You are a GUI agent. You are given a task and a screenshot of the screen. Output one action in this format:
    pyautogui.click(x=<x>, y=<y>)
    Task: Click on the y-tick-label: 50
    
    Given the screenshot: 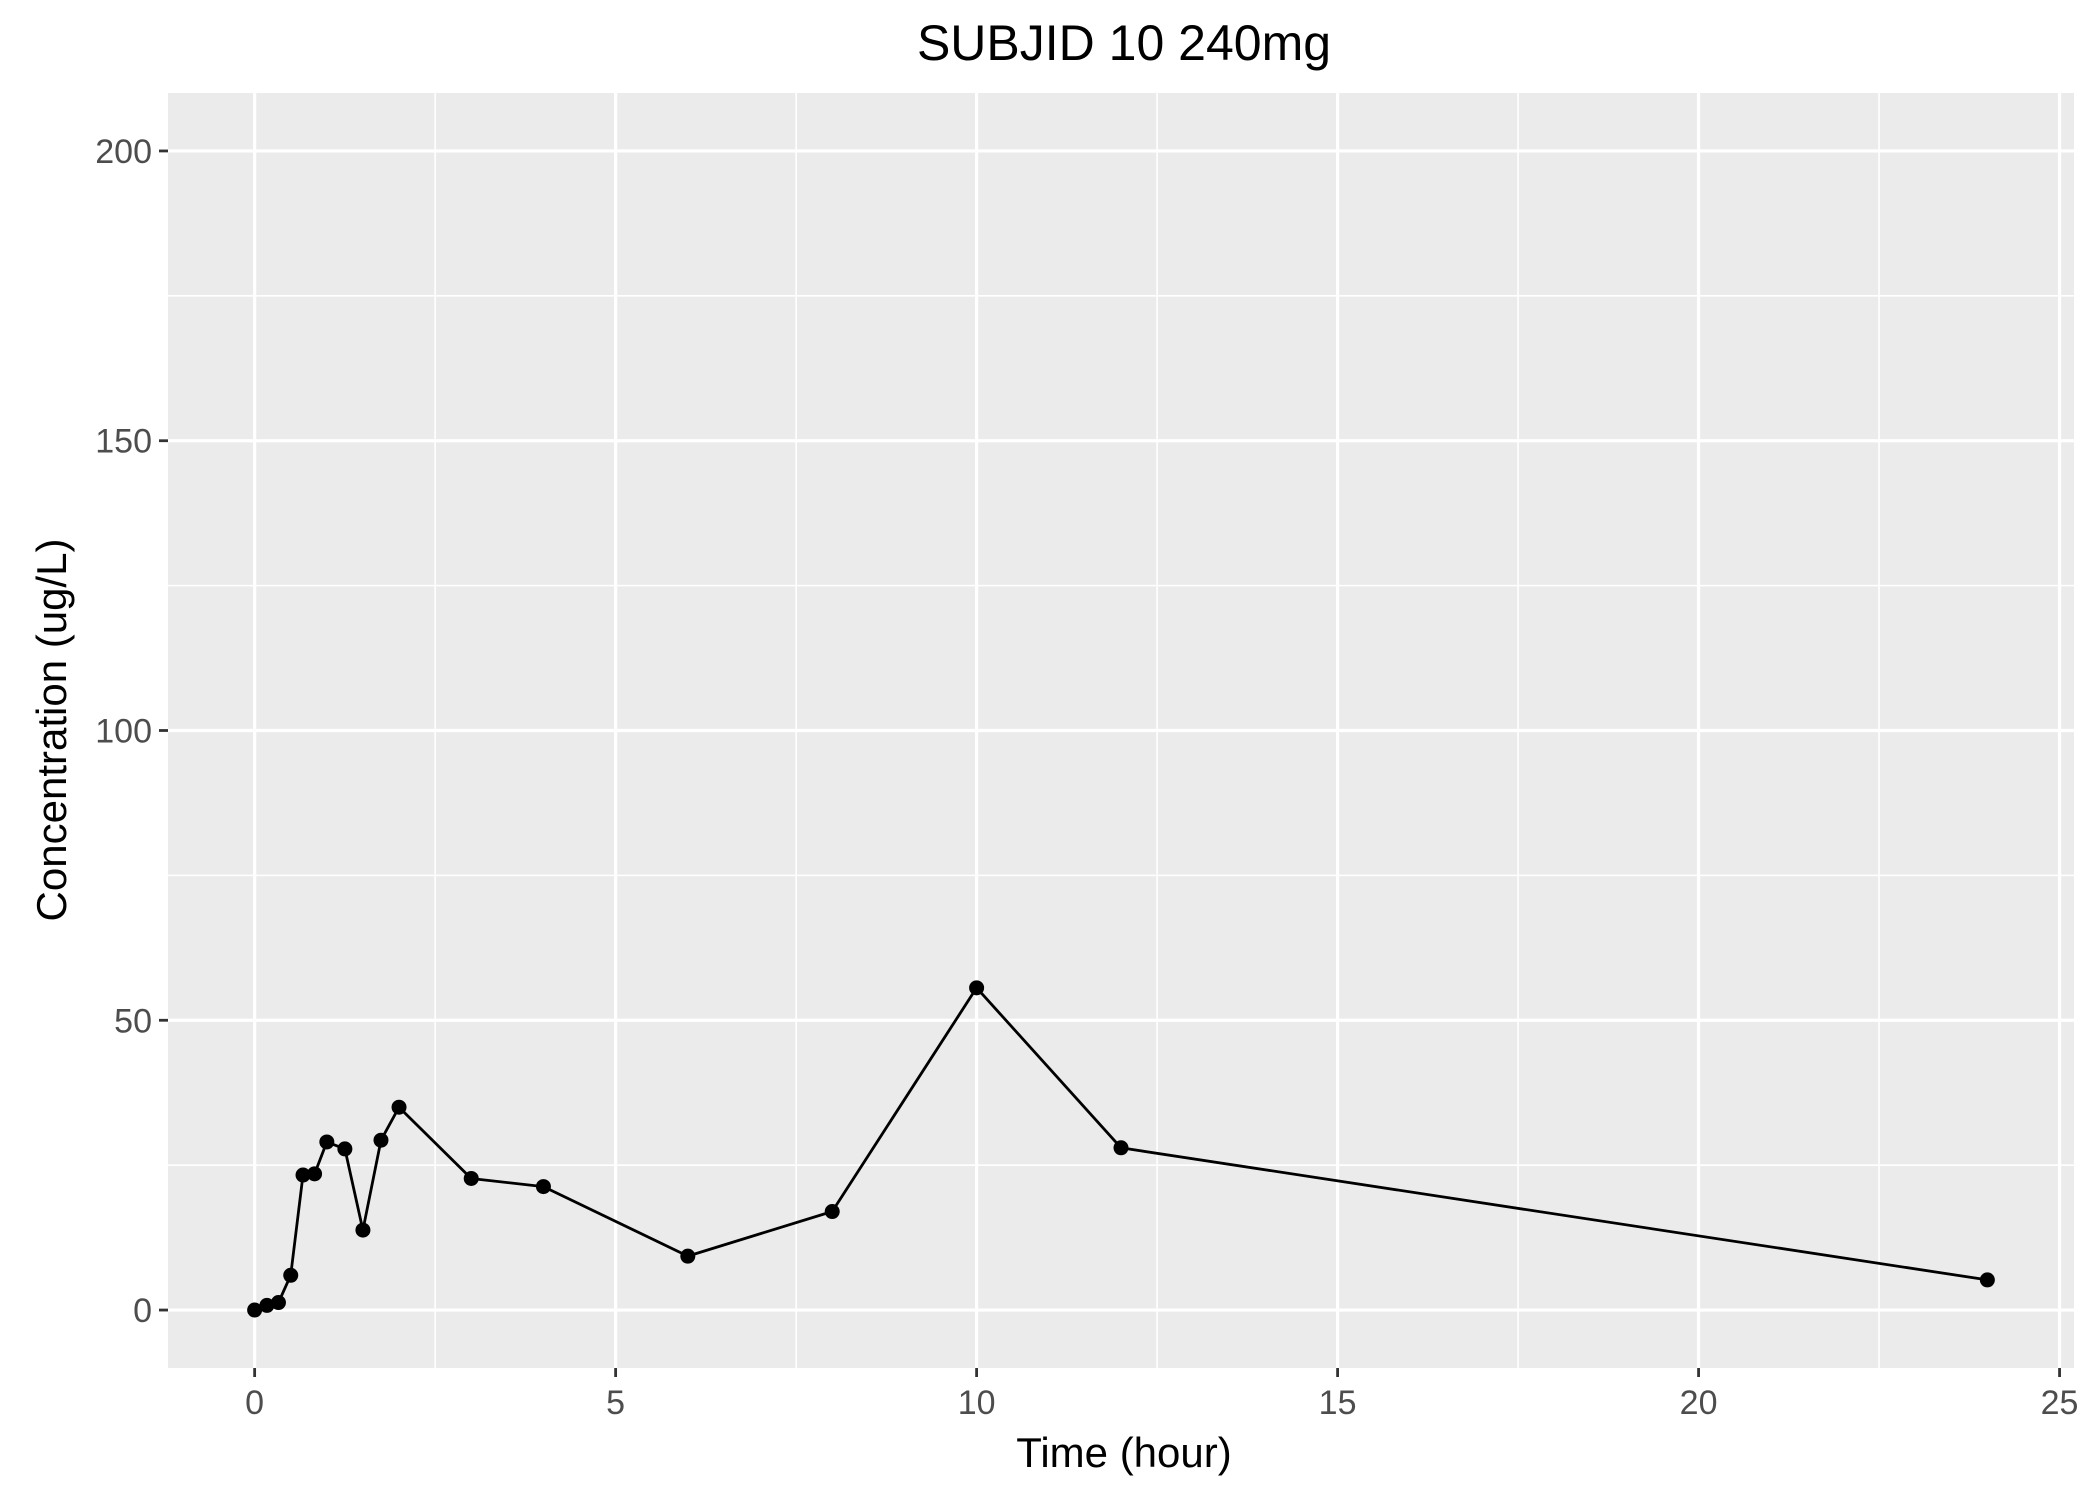 What is the action you would take?
    pyautogui.click(x=133, y=1021)
    